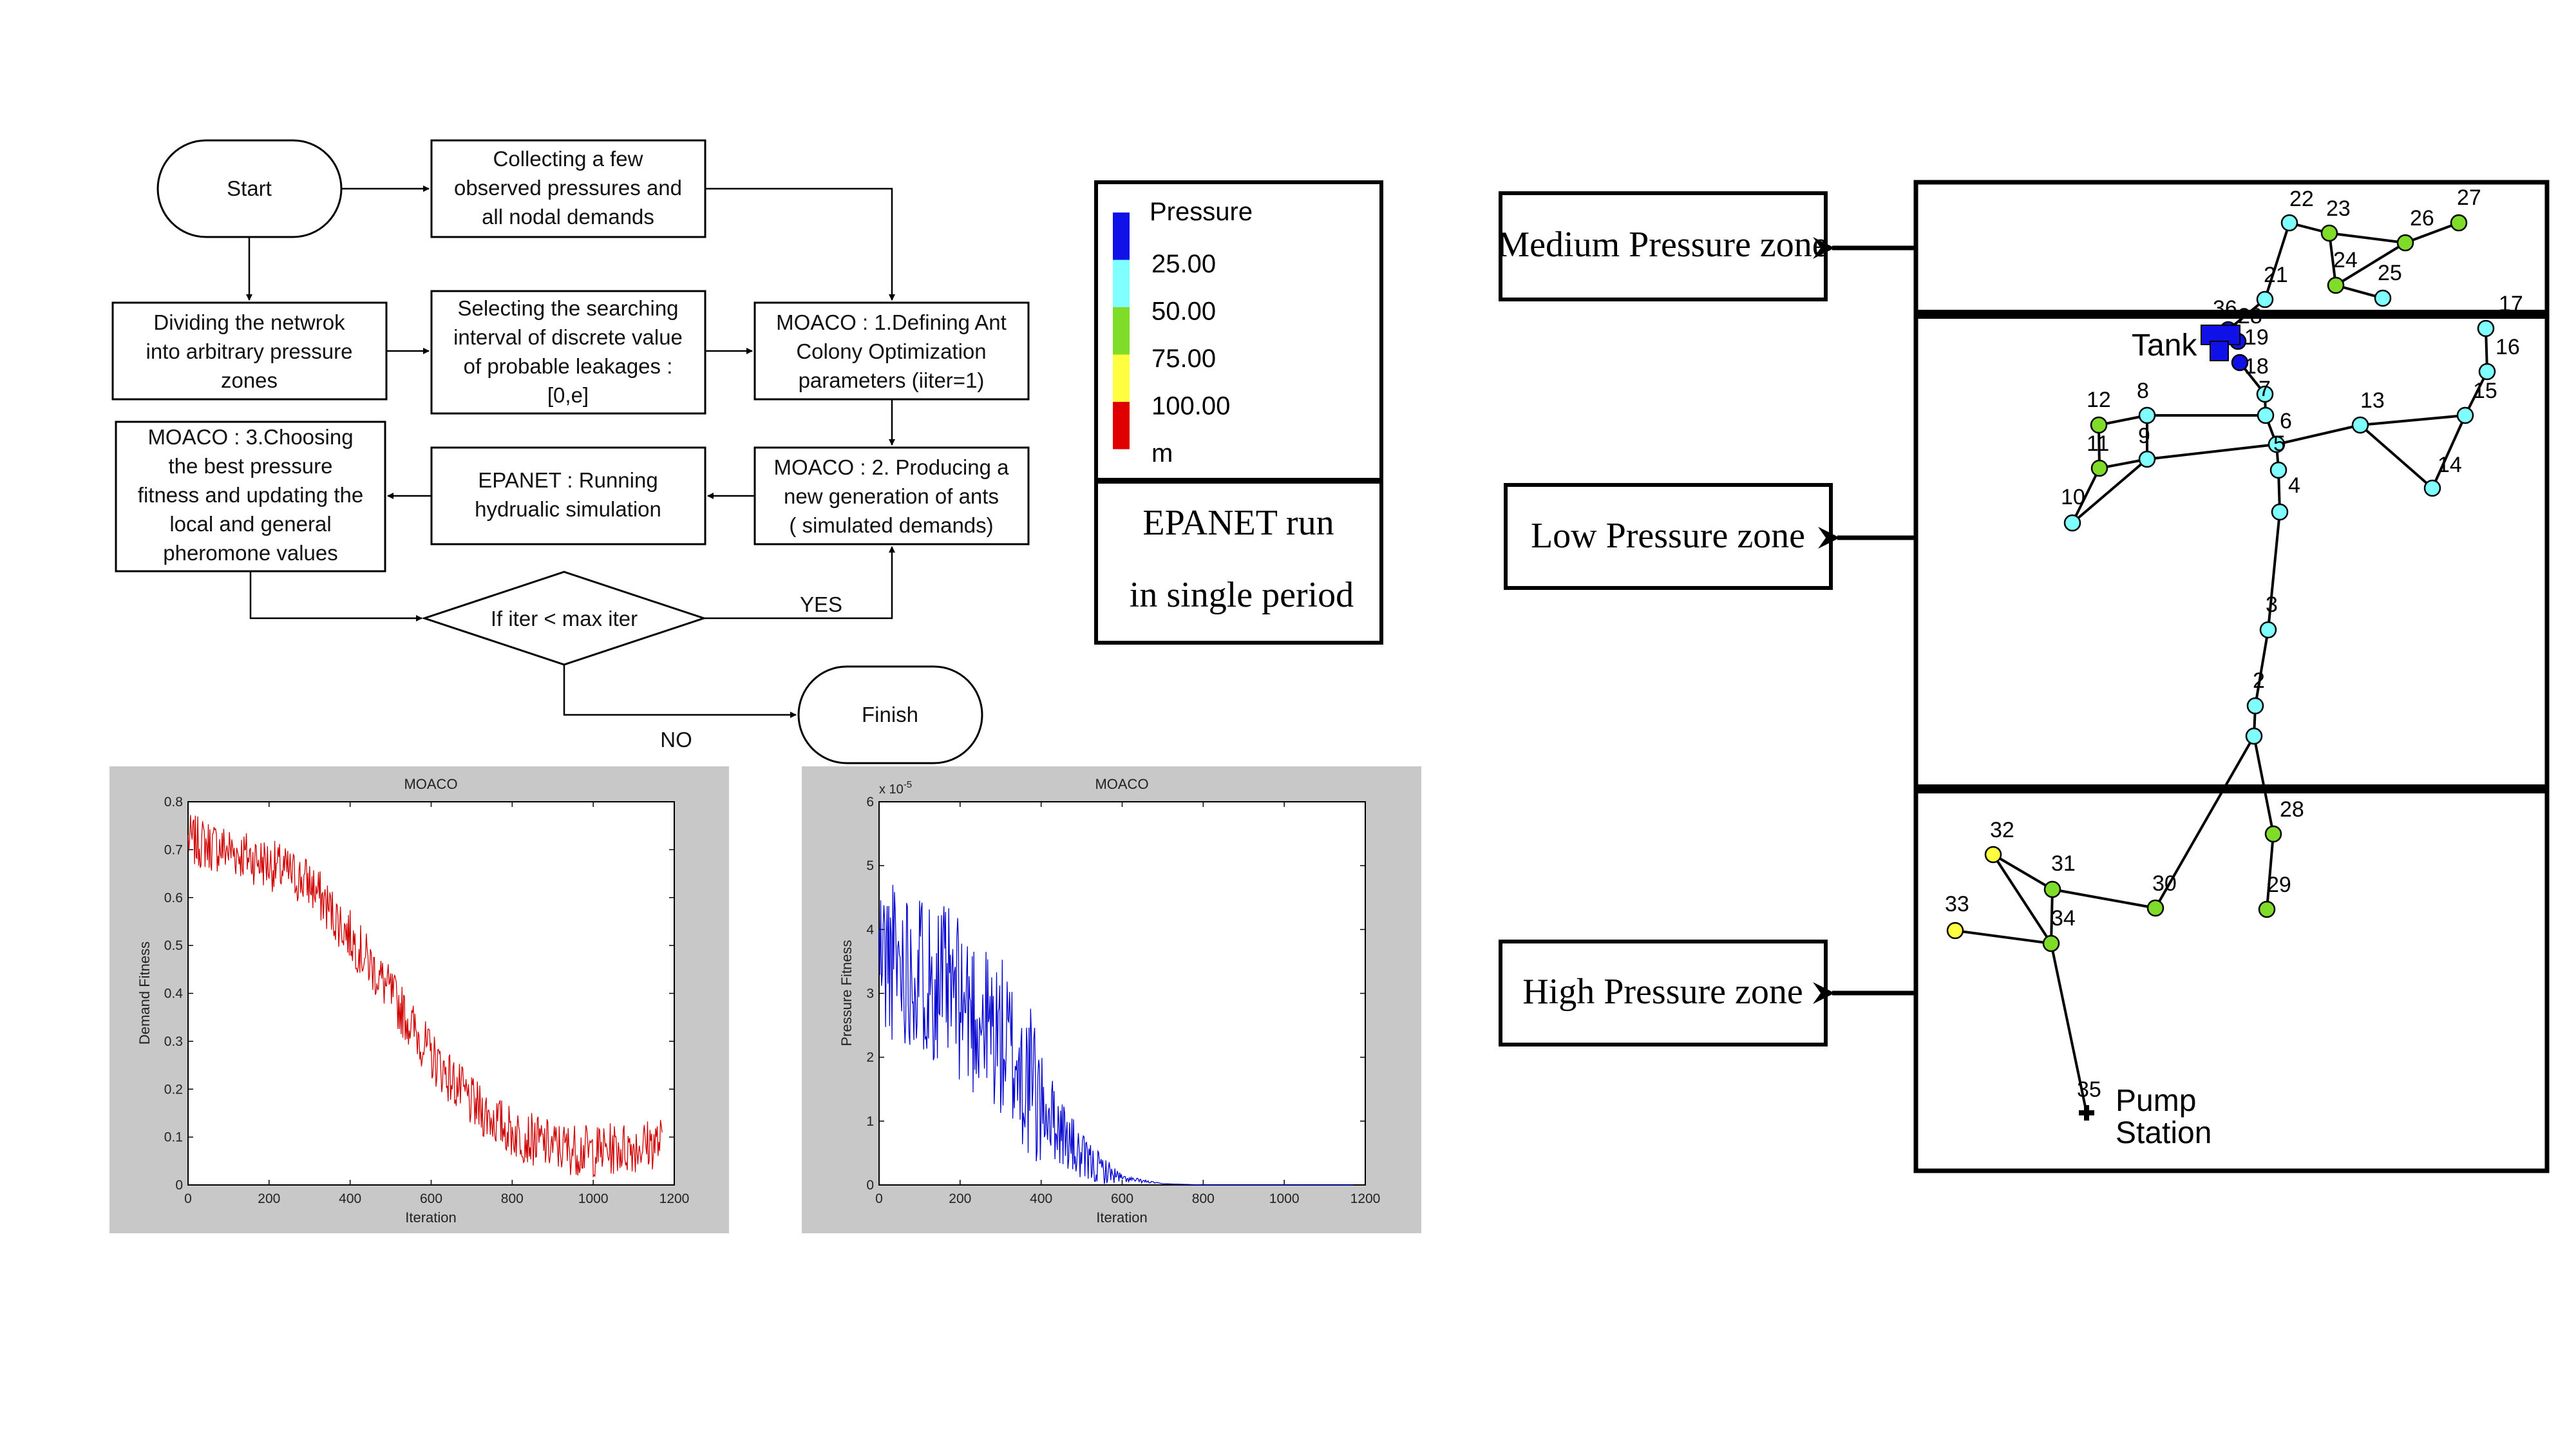 The height and width of the screenshot is (1449, 2576). I want to click on node-id-label: 7, so click(2265, 389).